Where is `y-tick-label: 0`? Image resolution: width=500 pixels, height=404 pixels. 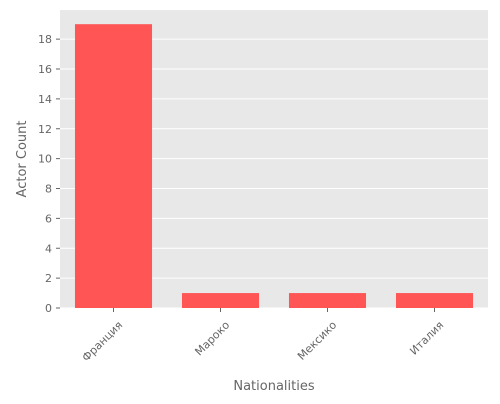
y-tick-label: 0 is located at coordinates (48, 308).